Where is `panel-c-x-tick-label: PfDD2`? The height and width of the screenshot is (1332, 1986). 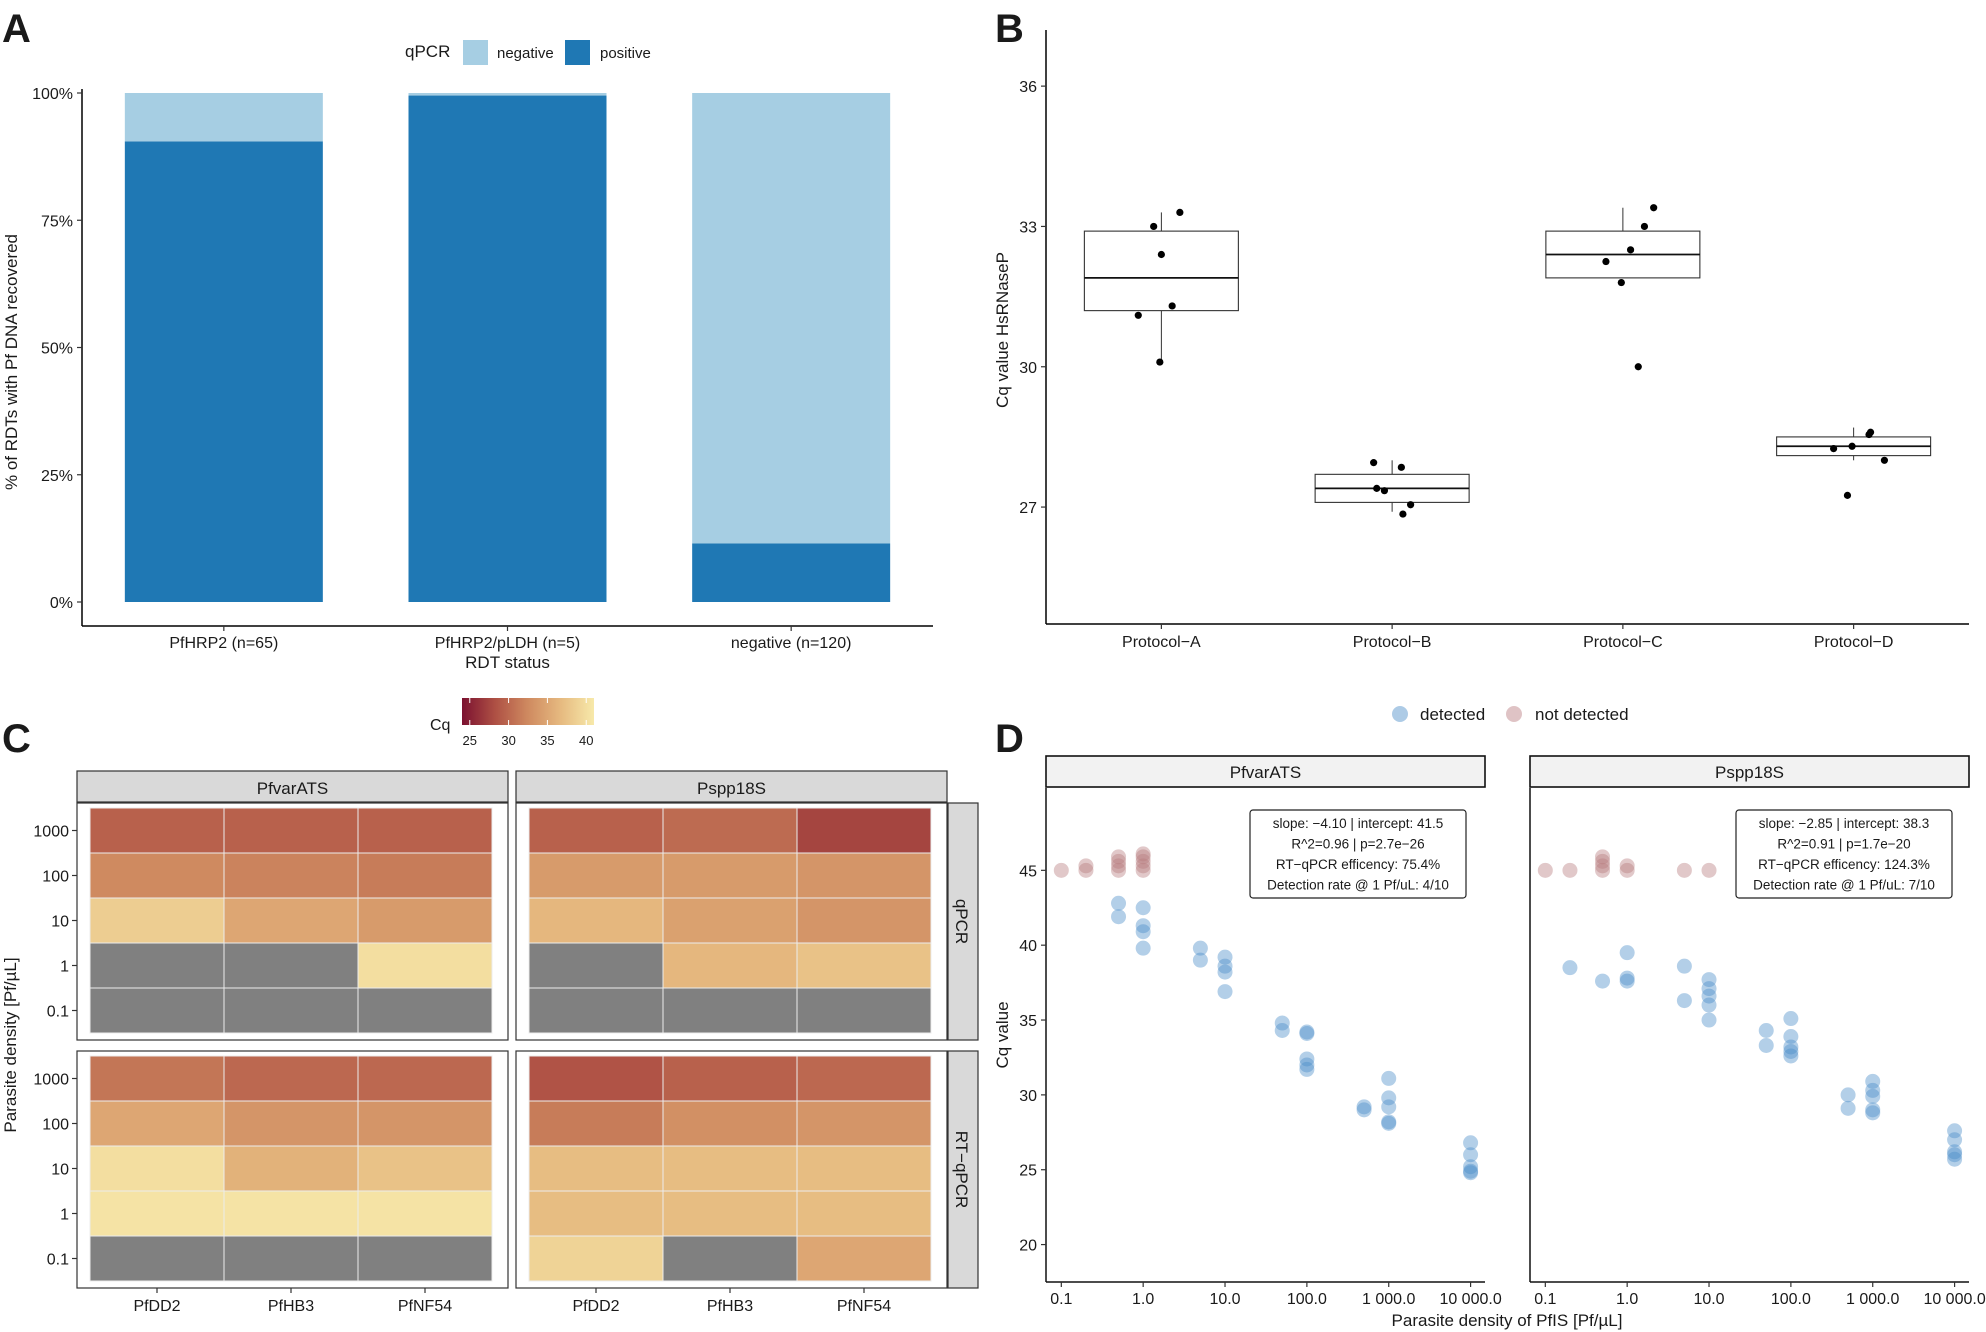
panel-c-x-tick-label: PfDD2 is located at coordinates (595, 1306).